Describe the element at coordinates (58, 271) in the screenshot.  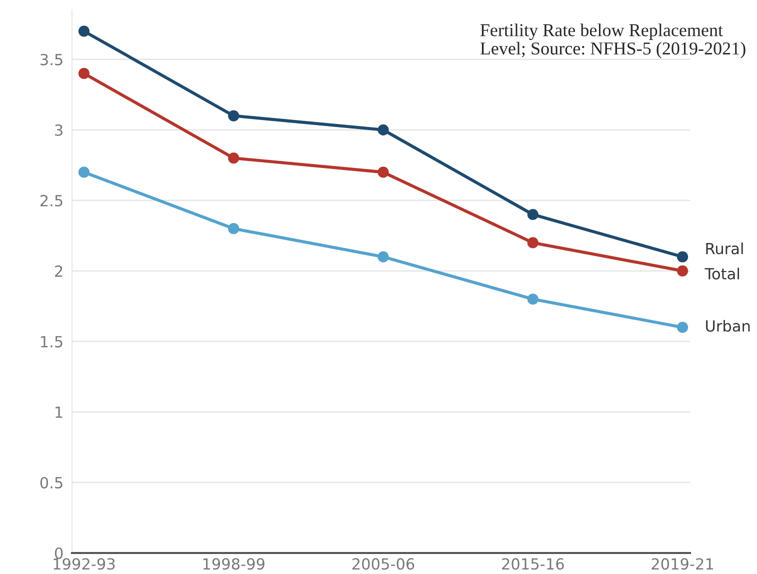
I see `y-tick-label: 2` at that location.